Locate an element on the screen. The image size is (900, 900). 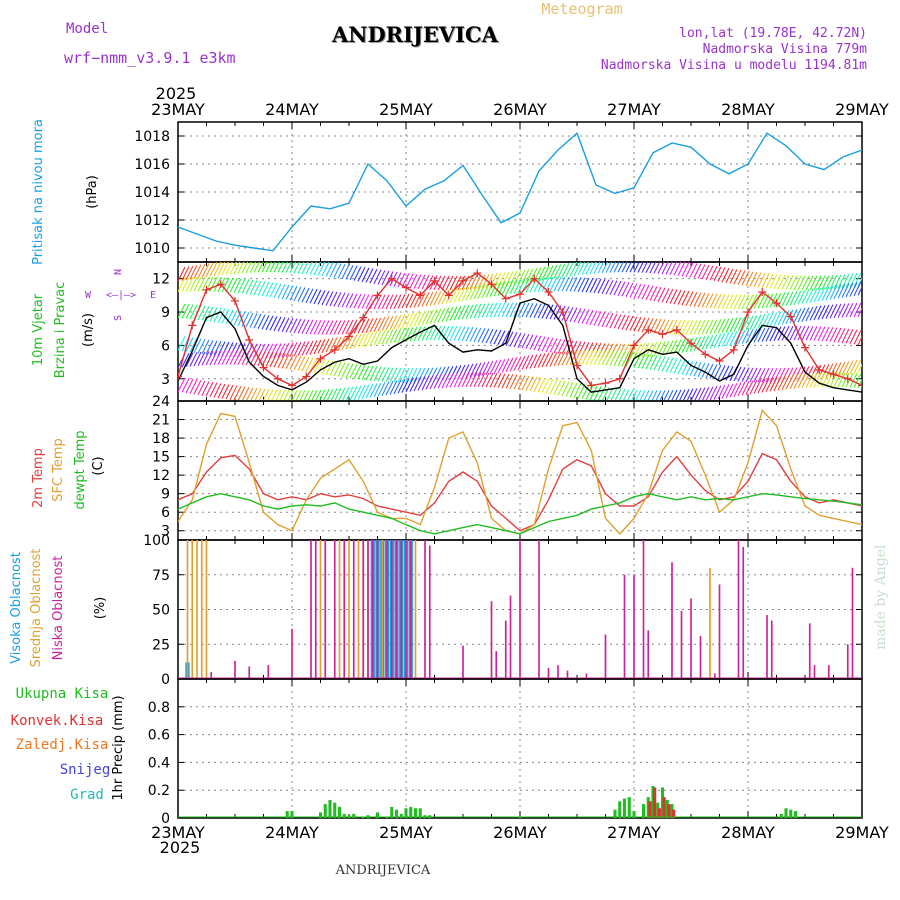
product-title: Meteogram is located at coordinates (581, 9).